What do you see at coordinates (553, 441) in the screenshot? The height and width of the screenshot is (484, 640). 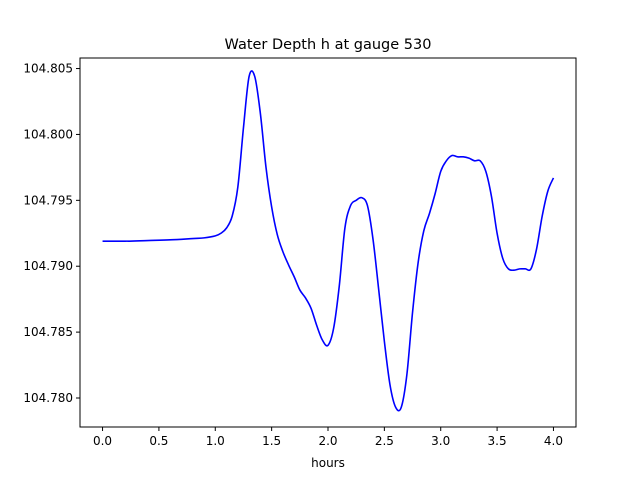 I see `x-tick-label: 4.0` at bounding box center [553, 441].